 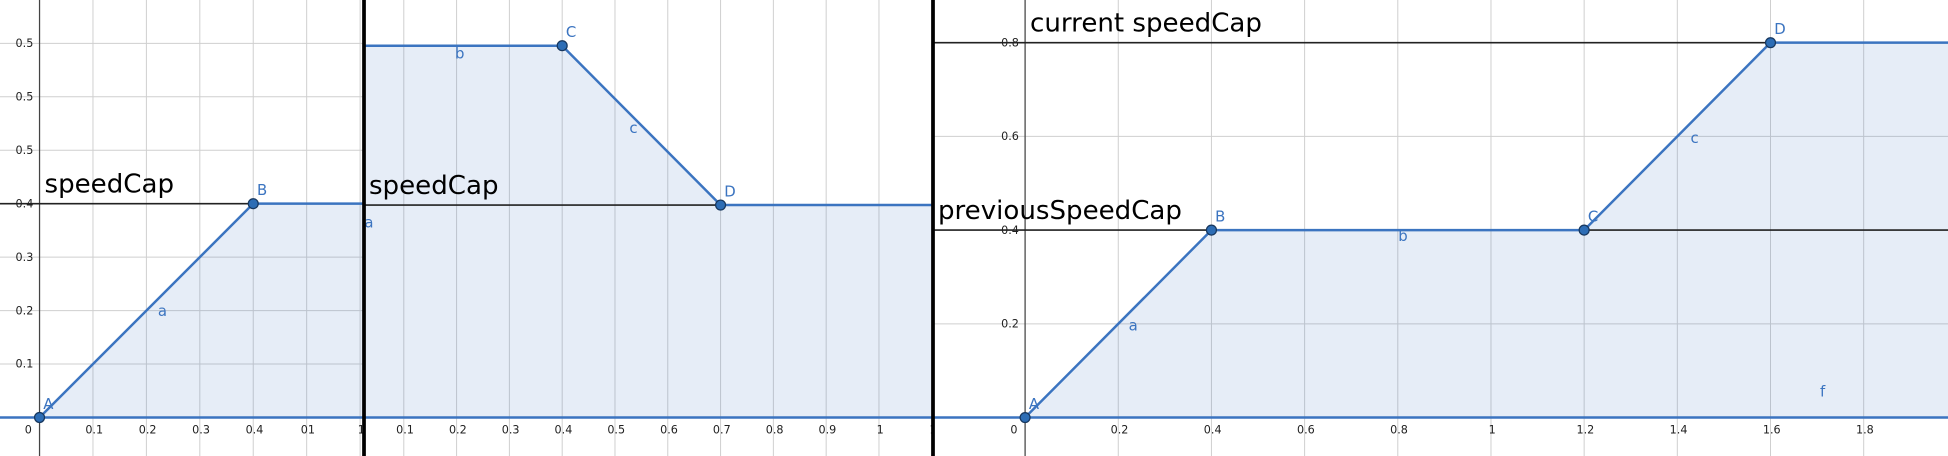 What do you see at coordinates (1865, 430) in the screenshot?
I see `x-tick-label: 1.8` at bounding box center [1865, 430].